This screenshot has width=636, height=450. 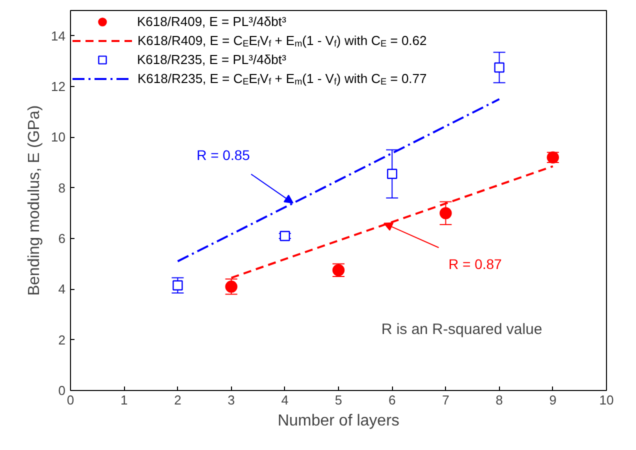 What do you see at coordinates (62, 390) in the screenshot?
I see `y-tick-label: 0` at bounding box center [62, 390].